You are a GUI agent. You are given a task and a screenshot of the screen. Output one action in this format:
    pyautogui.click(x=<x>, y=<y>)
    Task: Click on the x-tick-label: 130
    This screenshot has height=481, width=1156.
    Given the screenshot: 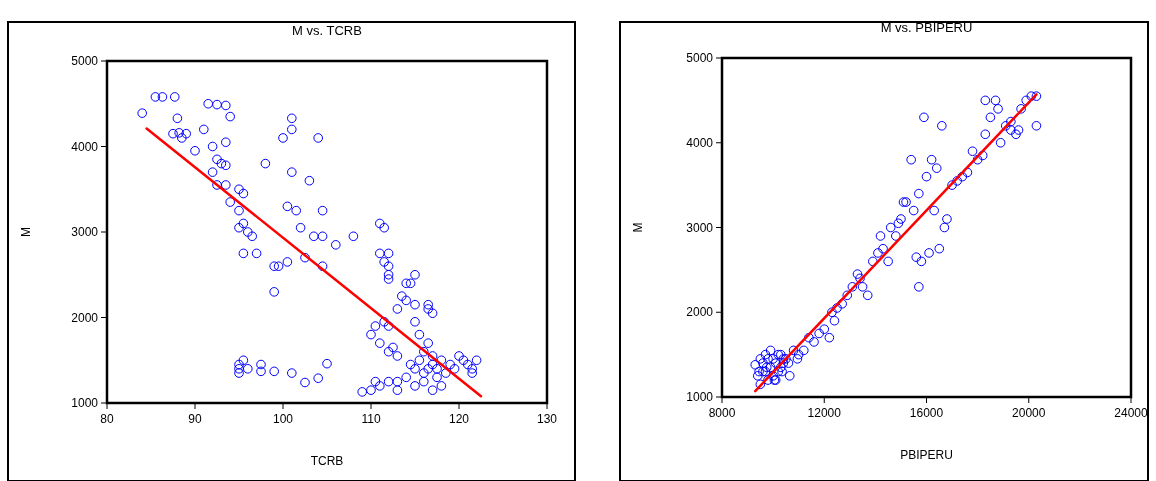 What is the action you would take?
    pyautogui.click(x=547, y=419)
    